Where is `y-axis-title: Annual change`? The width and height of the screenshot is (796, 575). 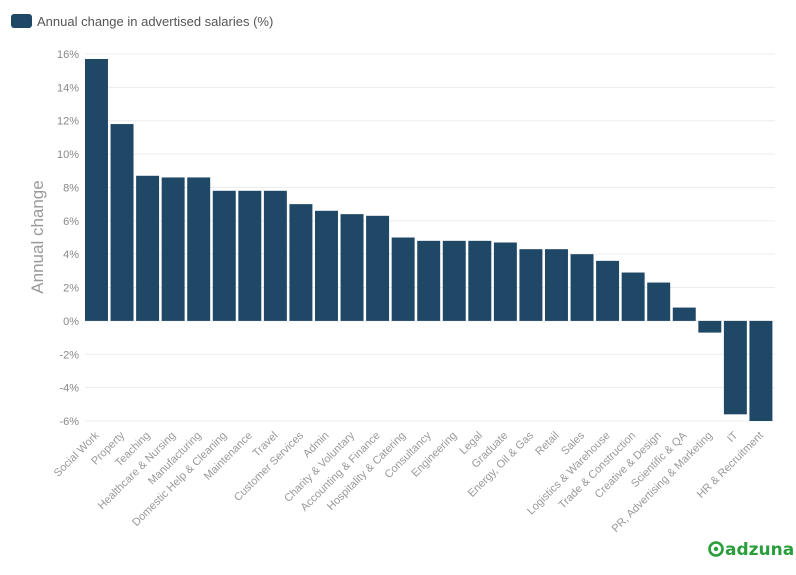 y-axis-title: Annual change is located at coordinates (37, 236).